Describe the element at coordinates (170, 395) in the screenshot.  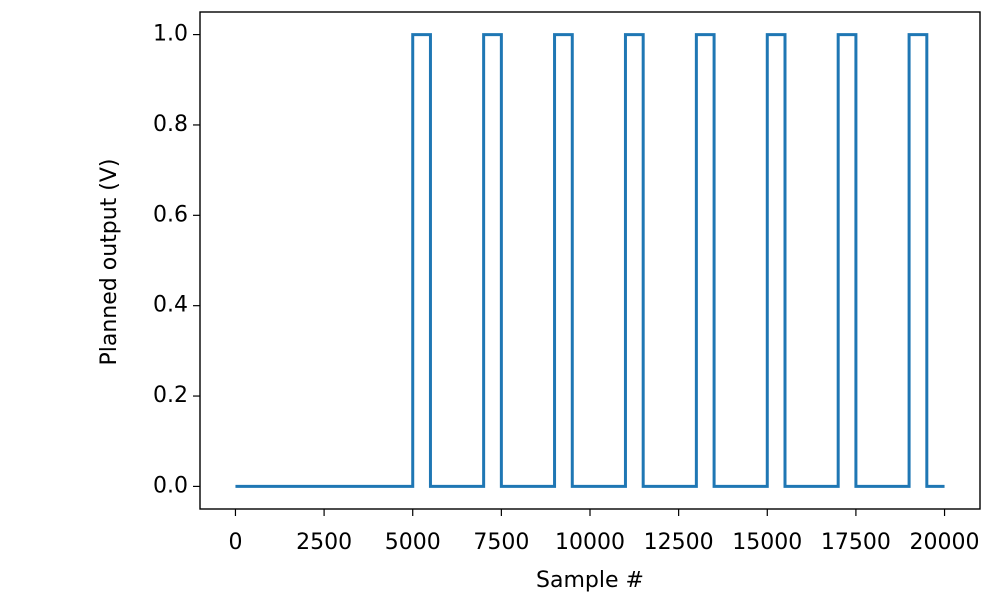
I see `y-tick-label: 0.2` at that location.